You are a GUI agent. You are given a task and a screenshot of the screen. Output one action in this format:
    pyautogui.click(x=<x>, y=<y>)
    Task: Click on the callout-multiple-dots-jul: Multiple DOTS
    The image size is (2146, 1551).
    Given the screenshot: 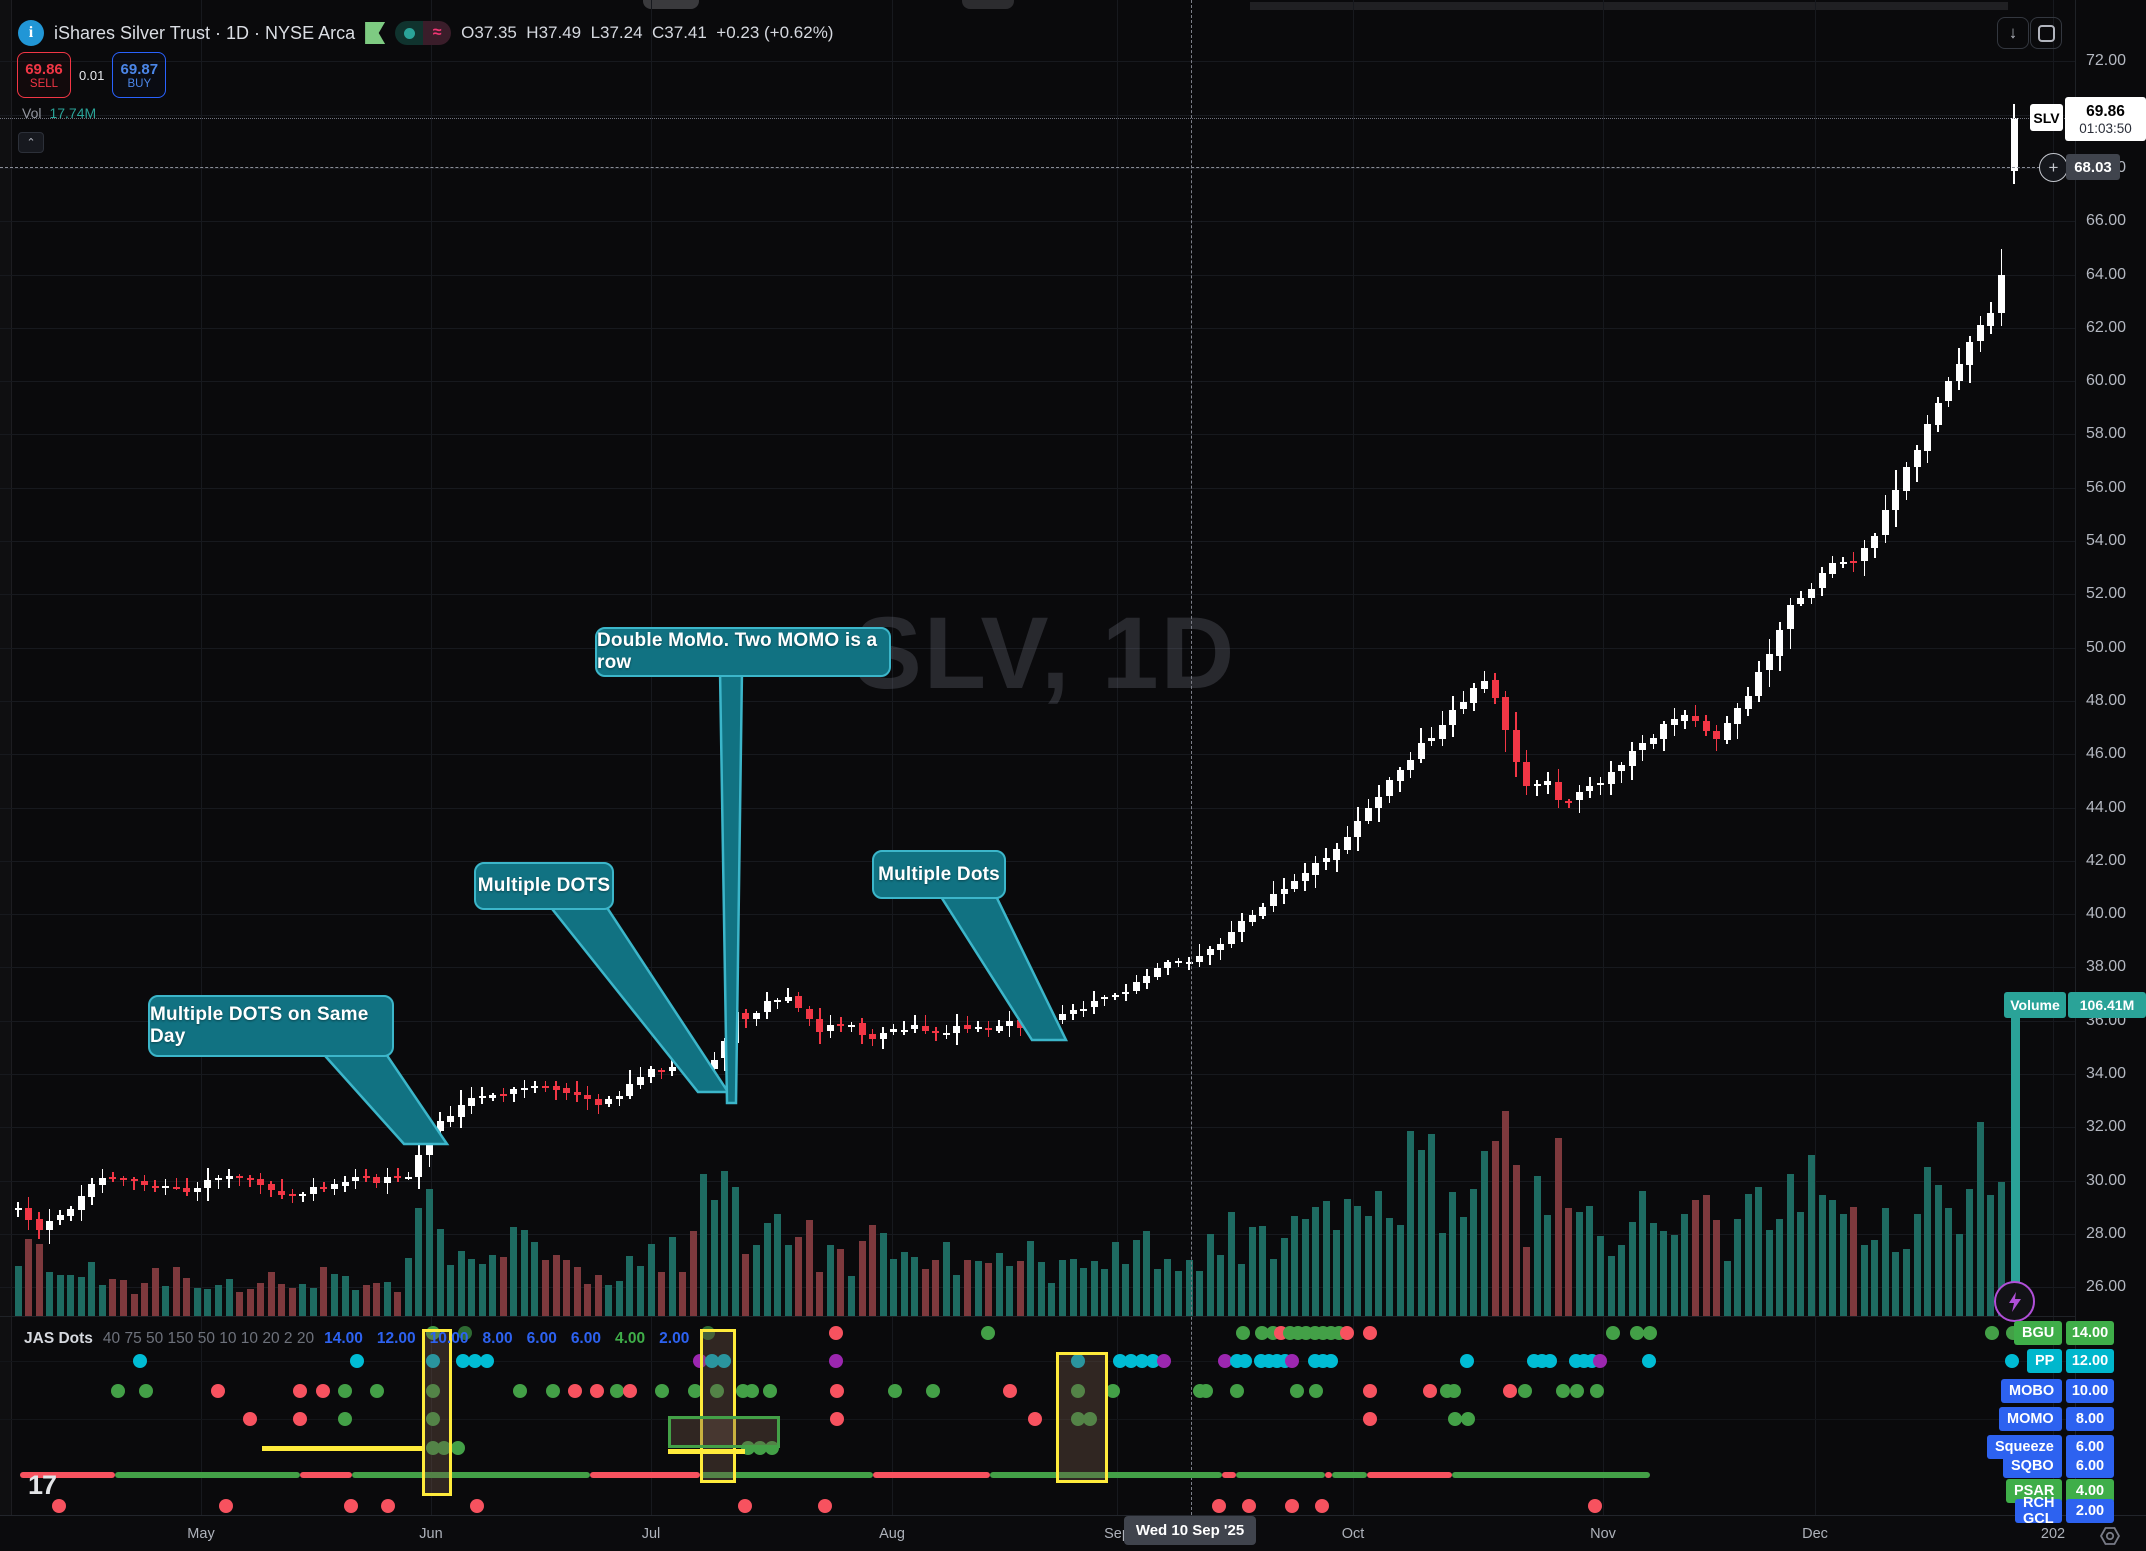 What is the action you would take?
    pyautogui.click(x=544, y=886)
    